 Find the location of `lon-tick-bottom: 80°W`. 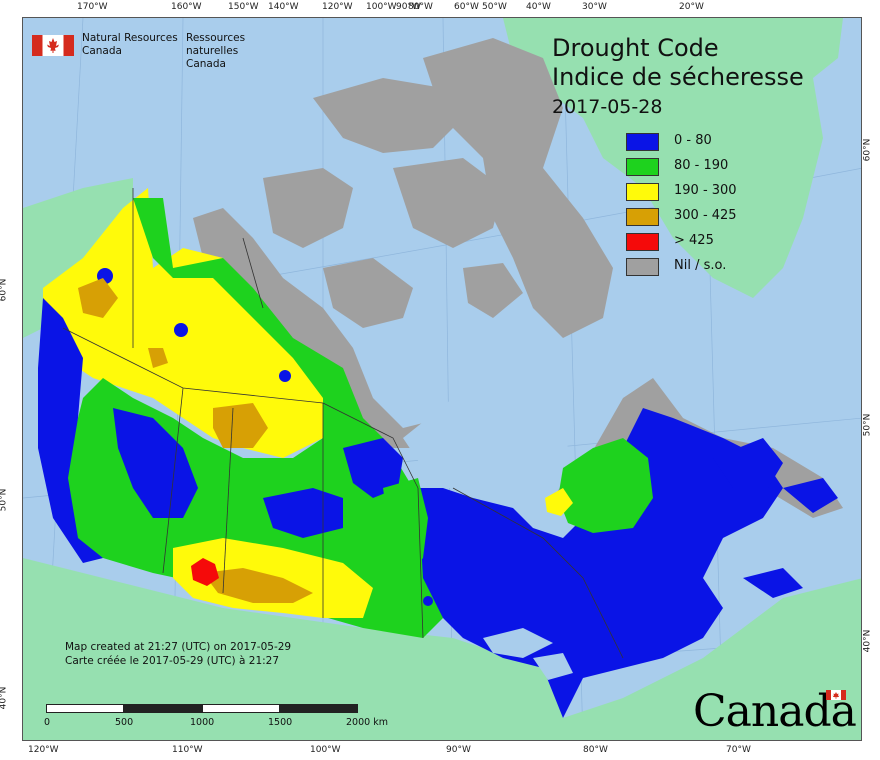

lon-tick-bottom: 80°W is located at coordinates (595, 750).